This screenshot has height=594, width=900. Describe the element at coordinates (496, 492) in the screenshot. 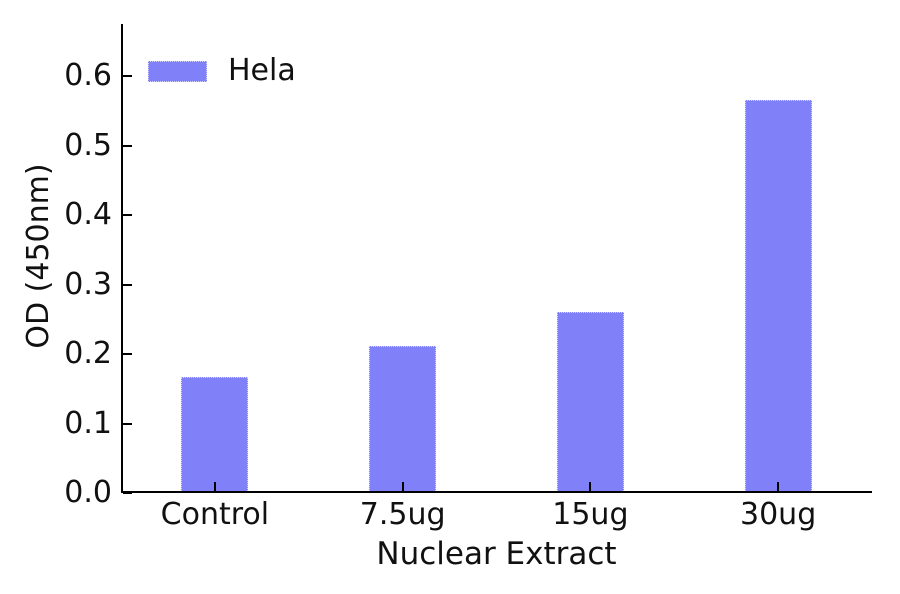

I see `x-axis-line` at that location.